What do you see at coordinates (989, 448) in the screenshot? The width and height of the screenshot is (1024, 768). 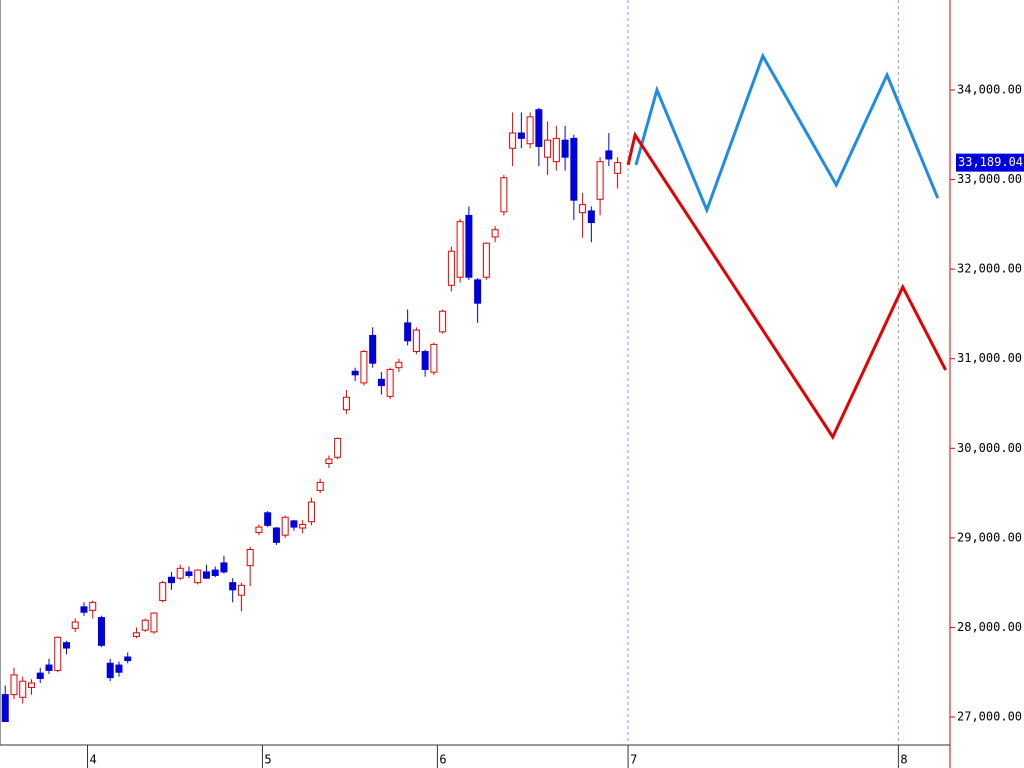 I see `y-tick-label: 30,000.00` at bounding box center [989, 448].